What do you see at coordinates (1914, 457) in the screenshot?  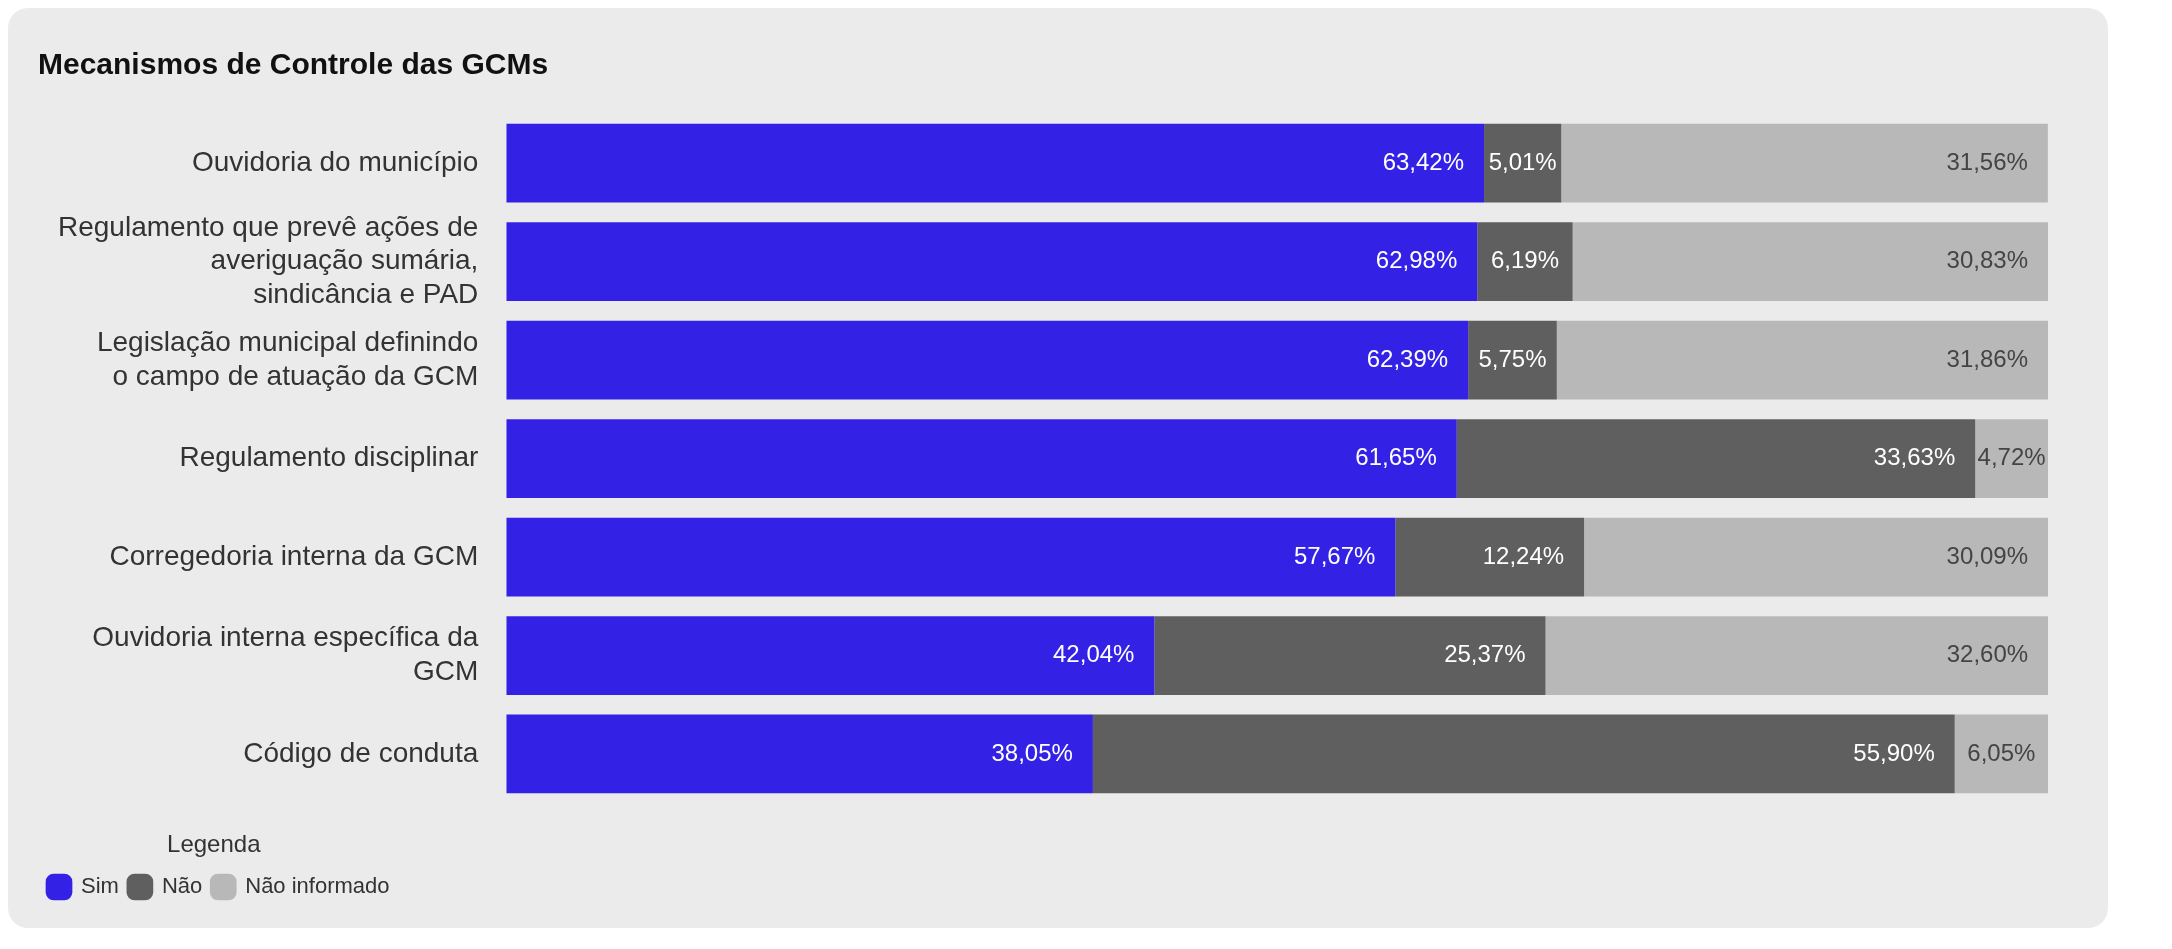 I see `data-label: 33,63%` at bounding box center [1914, 457].